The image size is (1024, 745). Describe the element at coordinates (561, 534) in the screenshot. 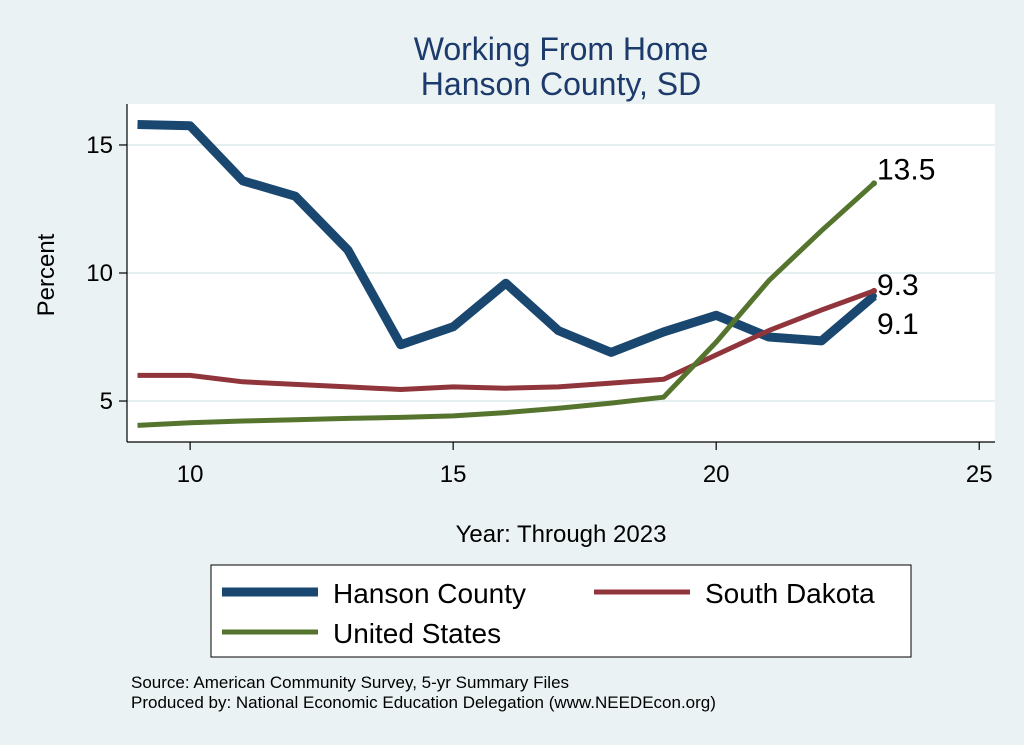

I see `x-axis-title: Year: Through 2023` at that location.